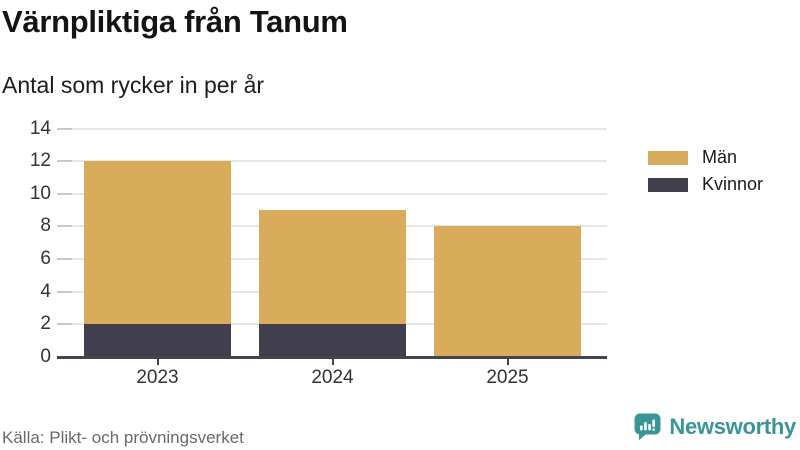 This screenshot has height=450, width=800. What do you see at coordinates (133, 85) in the screenshot?
I see `chart-subtitle: Antal som rycker in per år` at bounding box center [133, 85].